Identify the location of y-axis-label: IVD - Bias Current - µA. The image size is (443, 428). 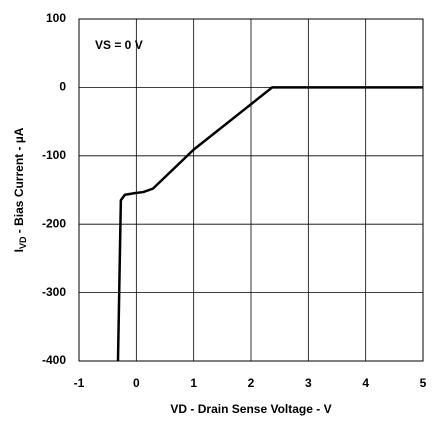
(20, 189).